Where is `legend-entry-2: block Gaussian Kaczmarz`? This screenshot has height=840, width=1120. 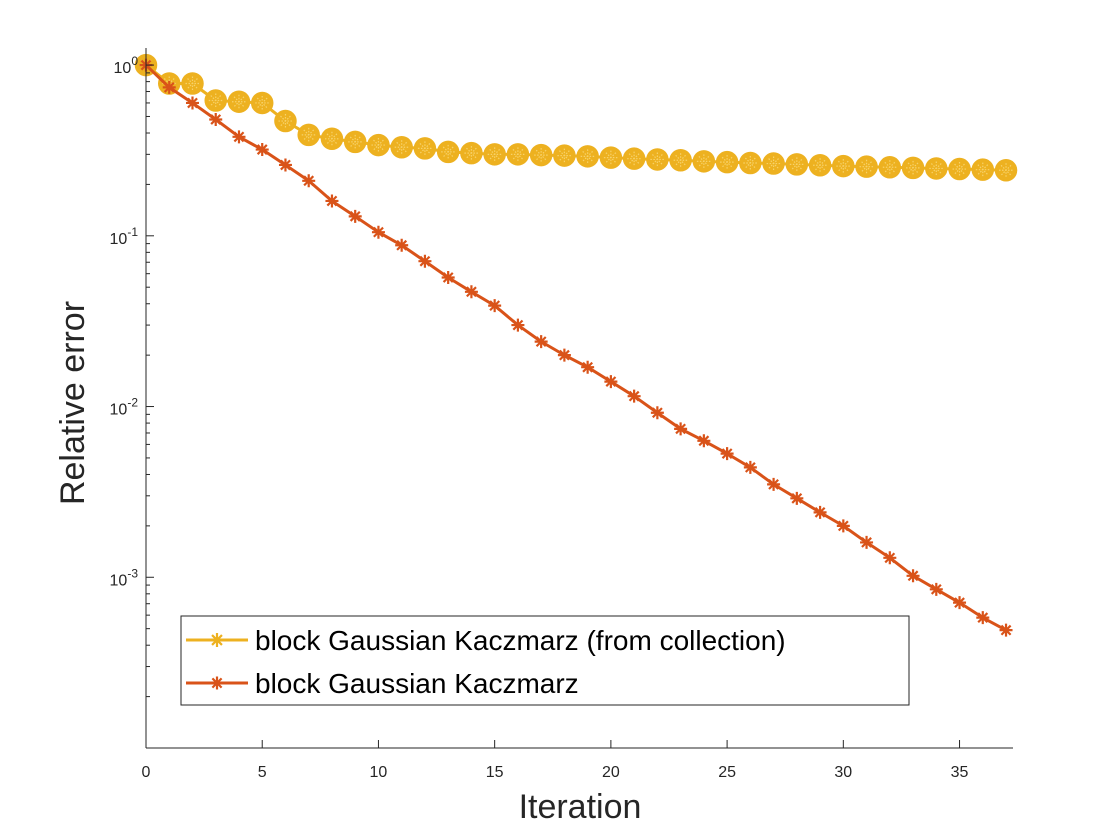 legend-entry-2: block Gaussian Kaczmarz is located at coordinates (382, 683).